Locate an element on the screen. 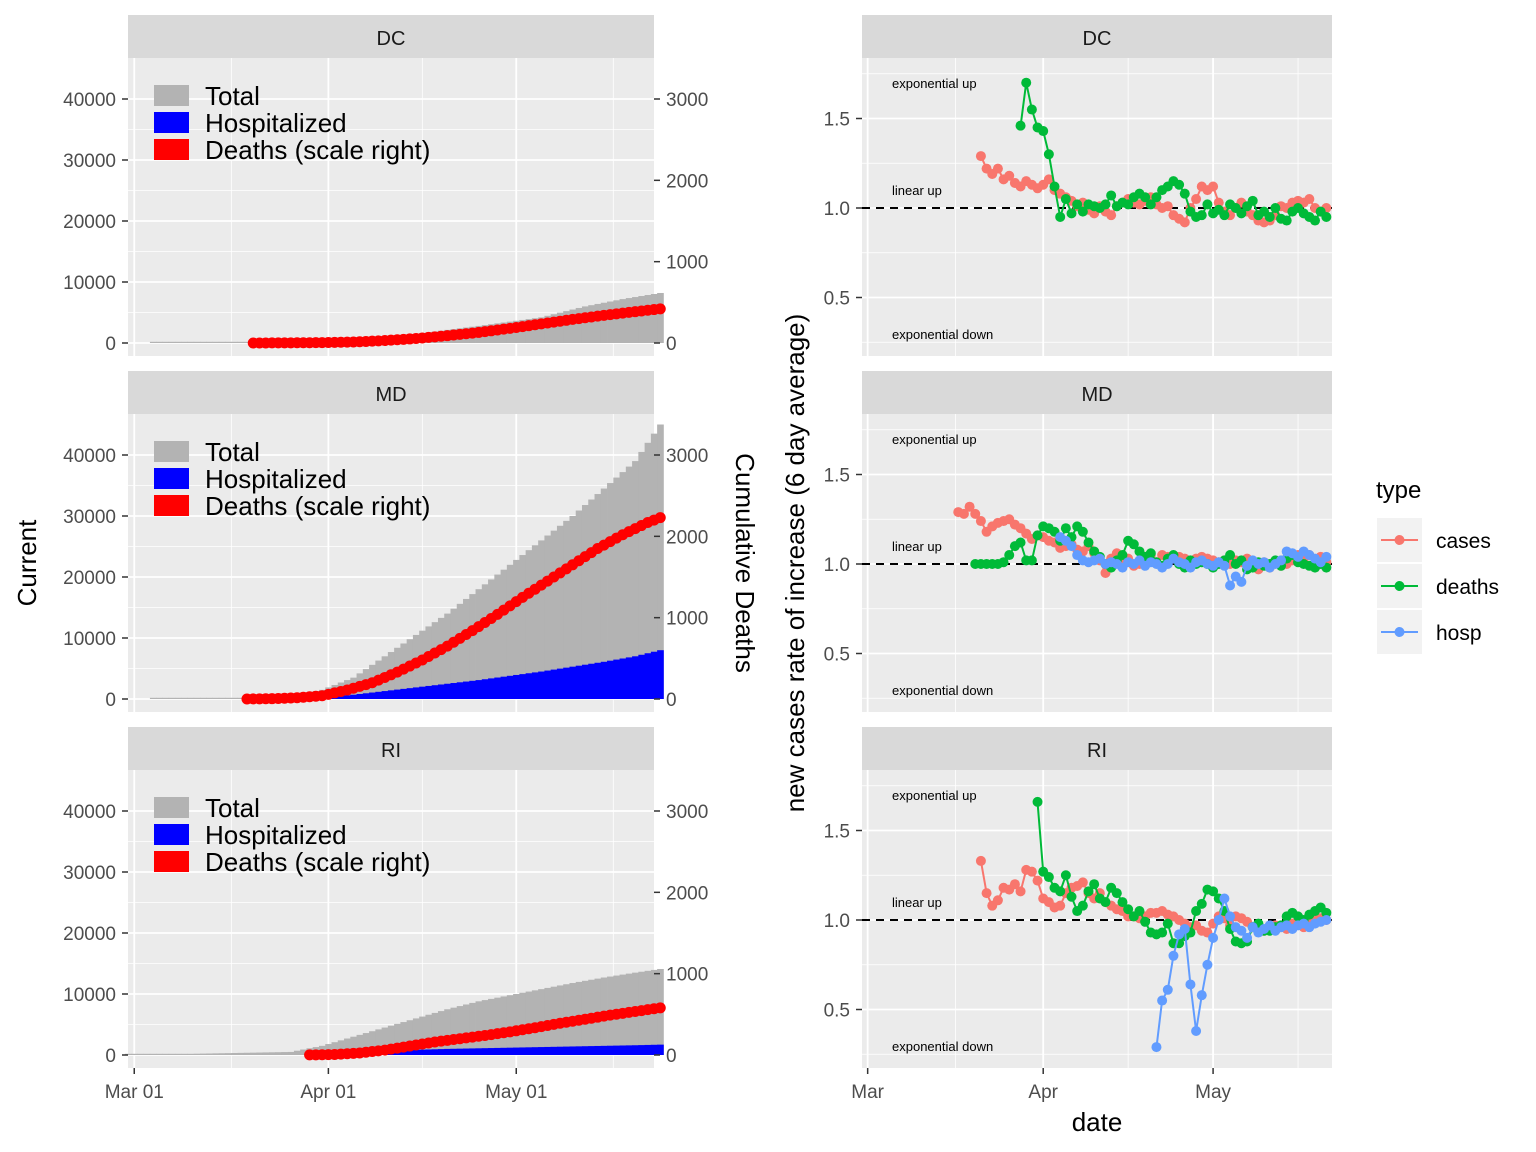 This screenshot has width=1536, height=1152. left-y2-axis-title: Cumulative Deaths is located at coordinates (745, 563).